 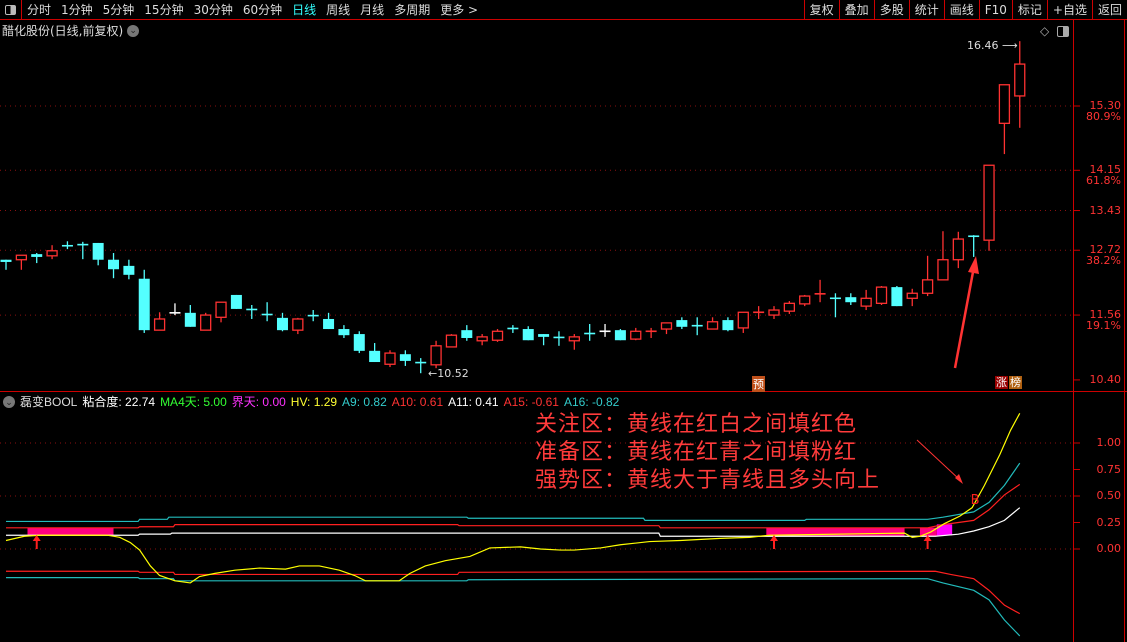 What do you see at coordinates (1015, 382) in the screenshot?
I see `list-marker: 榜` at bounding box center [1015, 382].